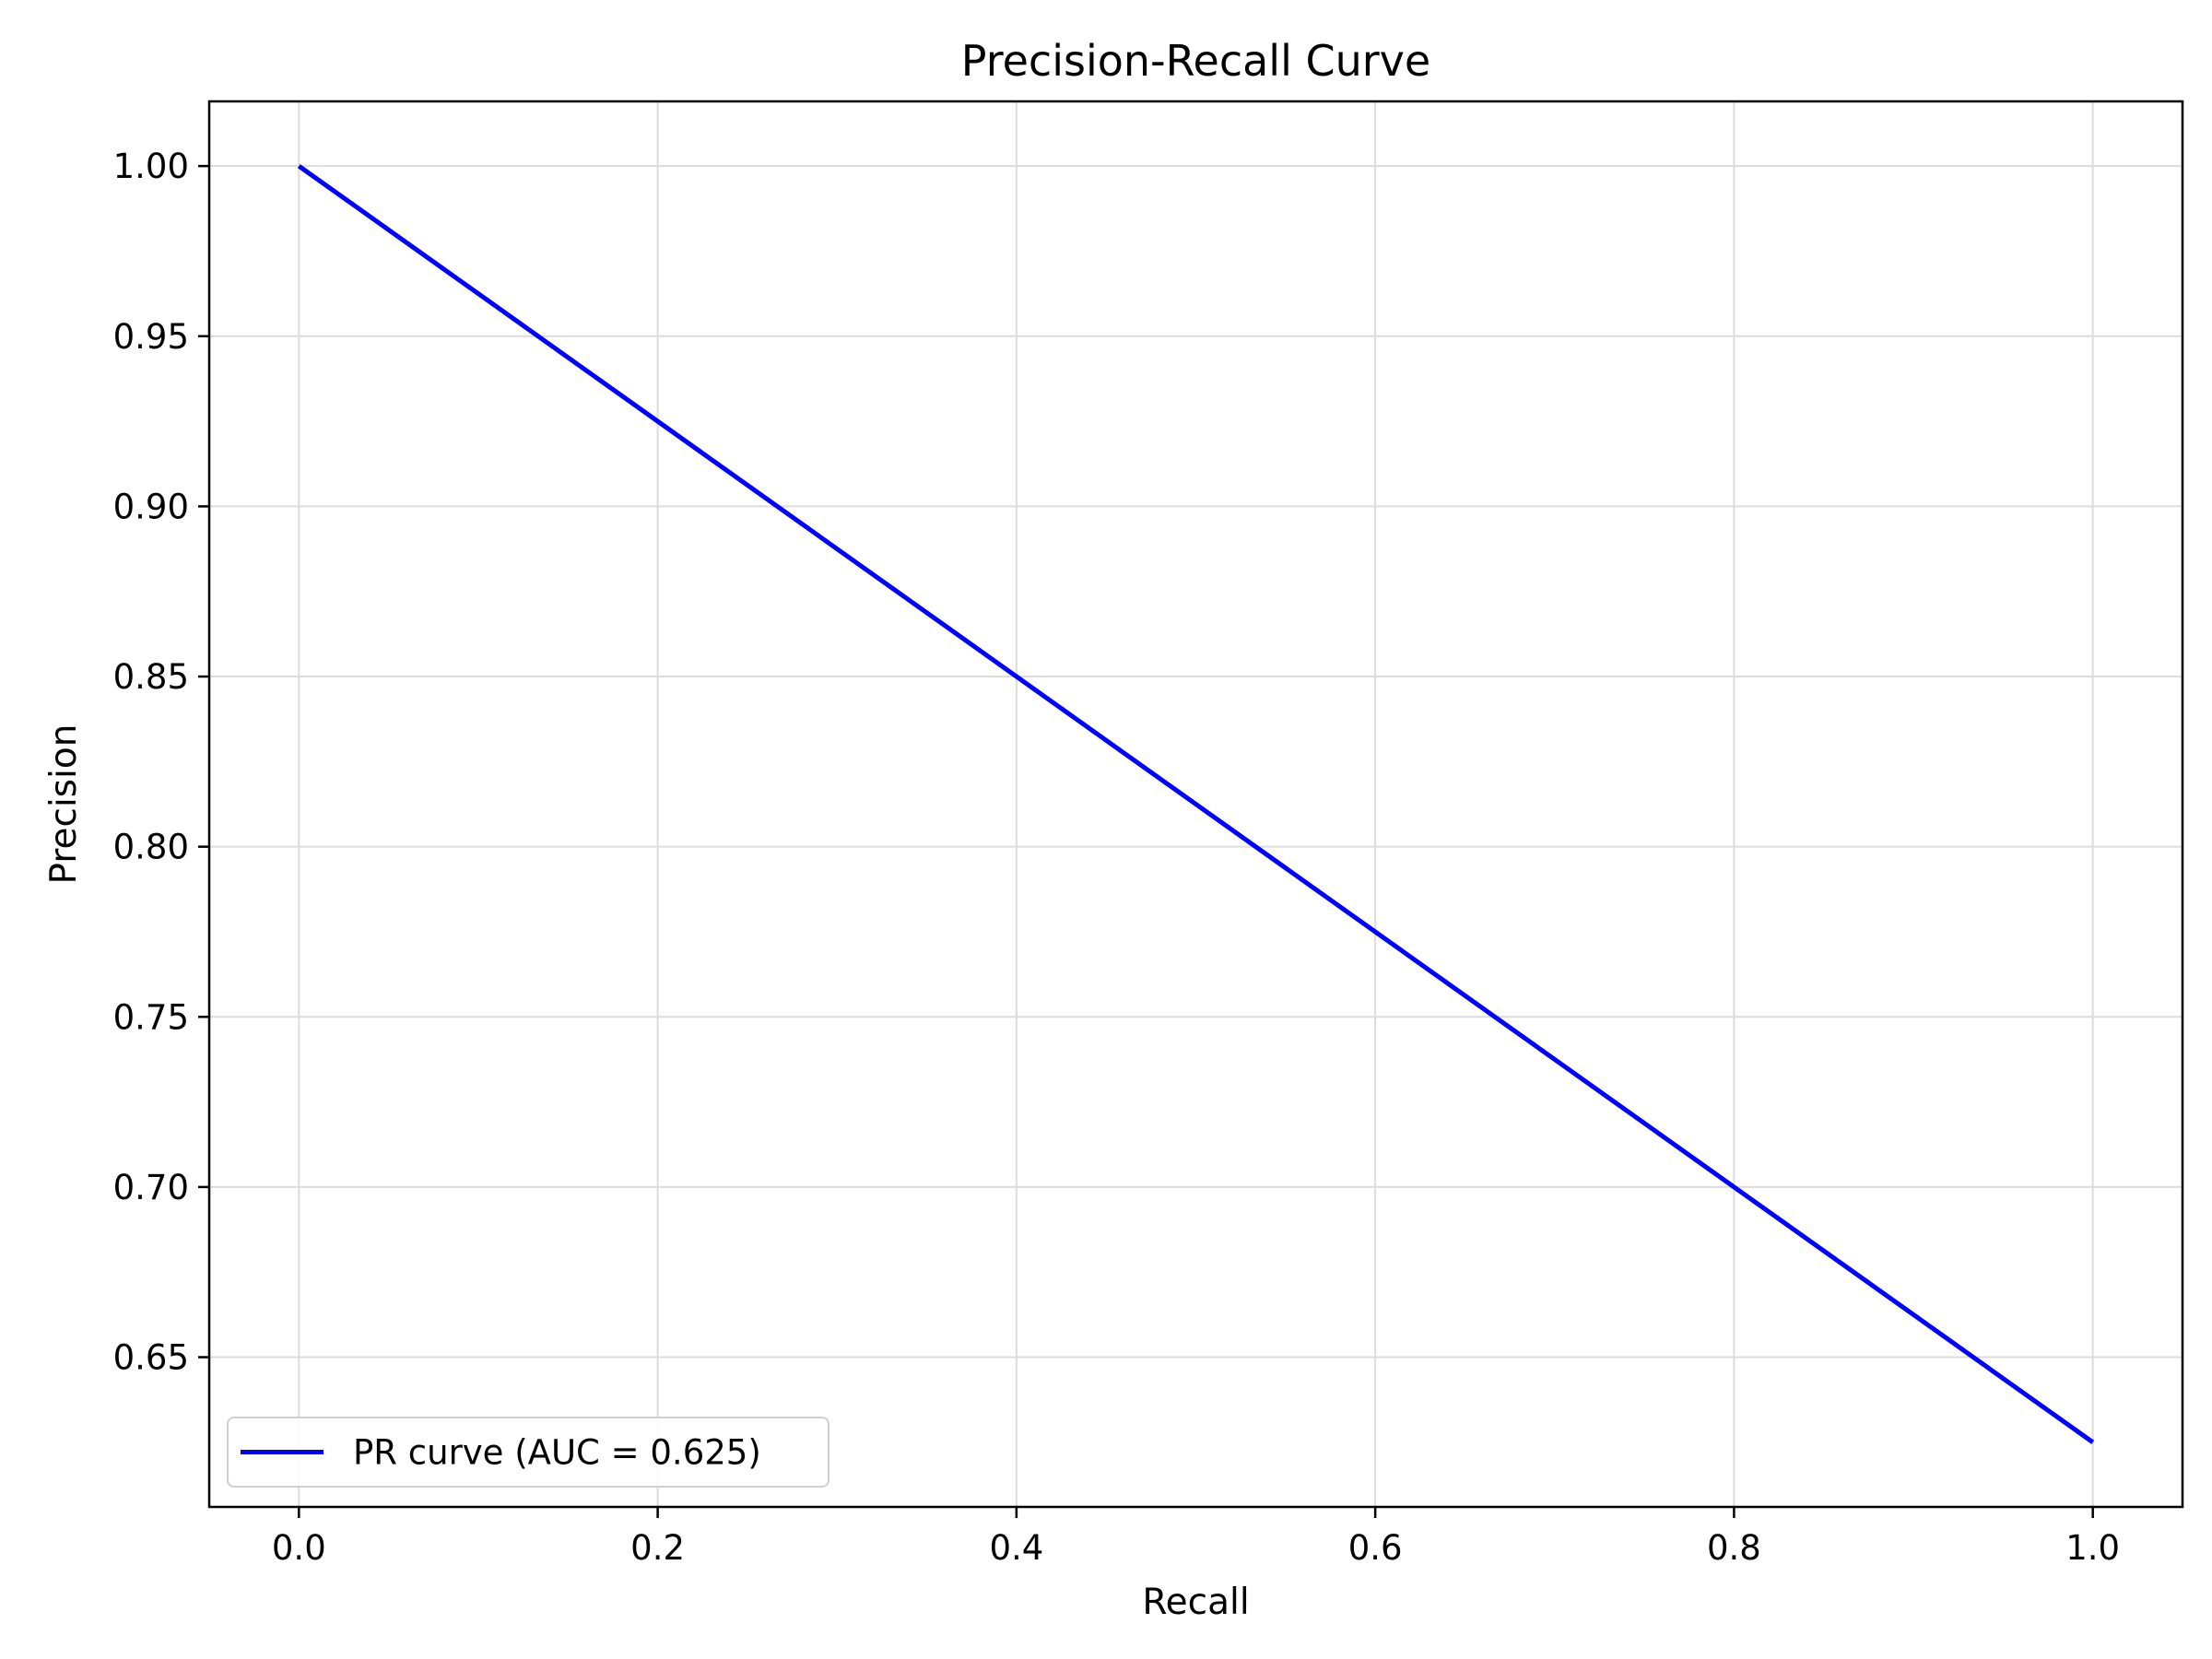 This screenshot has width=2212, height=1659. What do you see at coordinates (64, 804) in the screenshot?
I see `y-axis-label: Precision` at bounding box center [64, 804].